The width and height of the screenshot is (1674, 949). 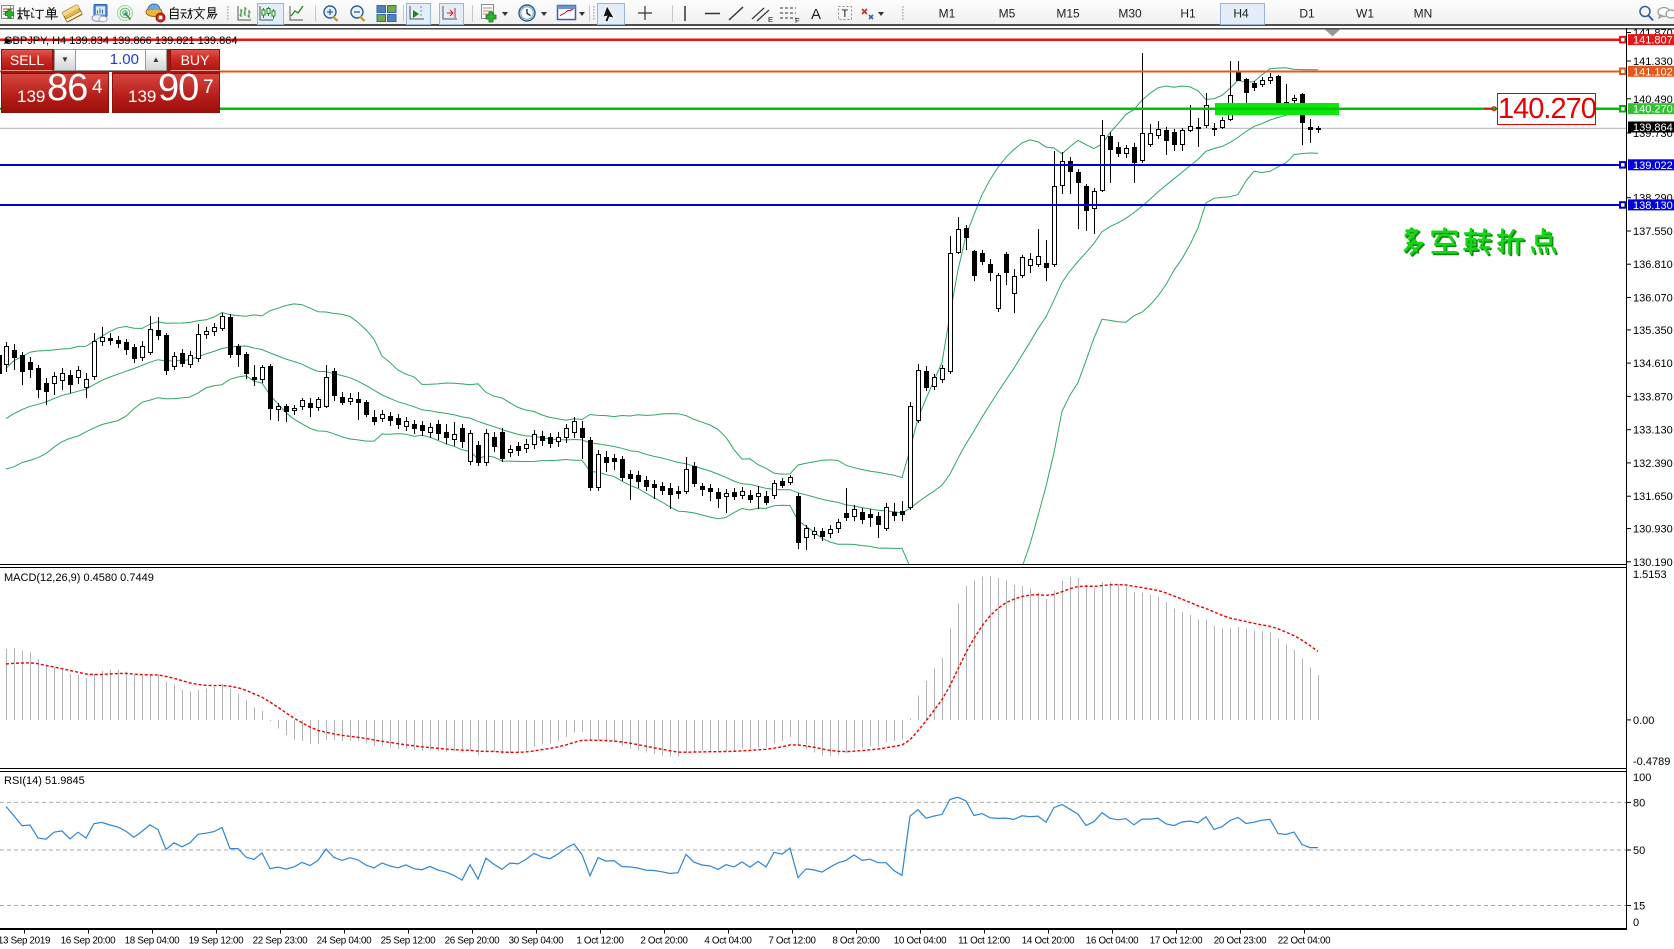 What do you see at coordinates (770, 19) in the screenshot?
I see `svg-text: E` at bounding box center [770, 19].